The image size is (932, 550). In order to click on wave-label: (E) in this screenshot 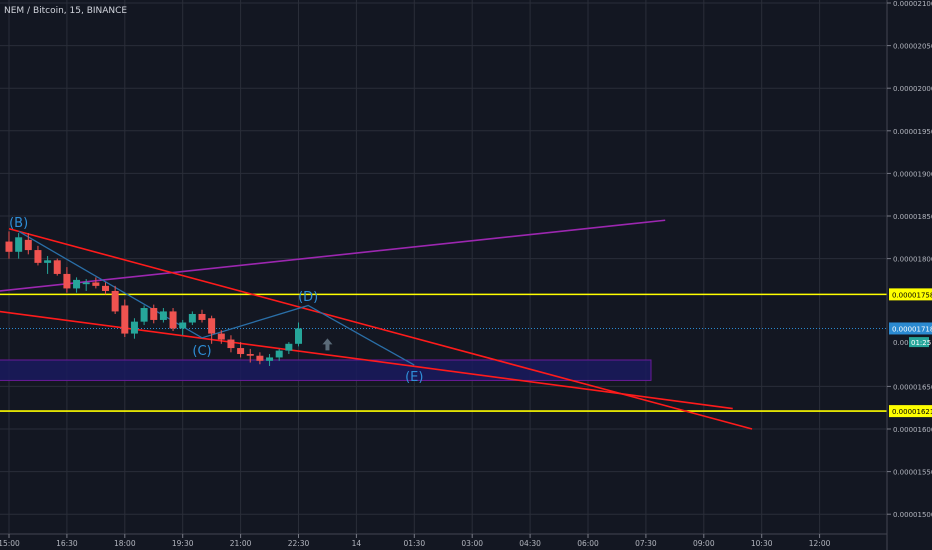, I will do `click(414, 377)`.